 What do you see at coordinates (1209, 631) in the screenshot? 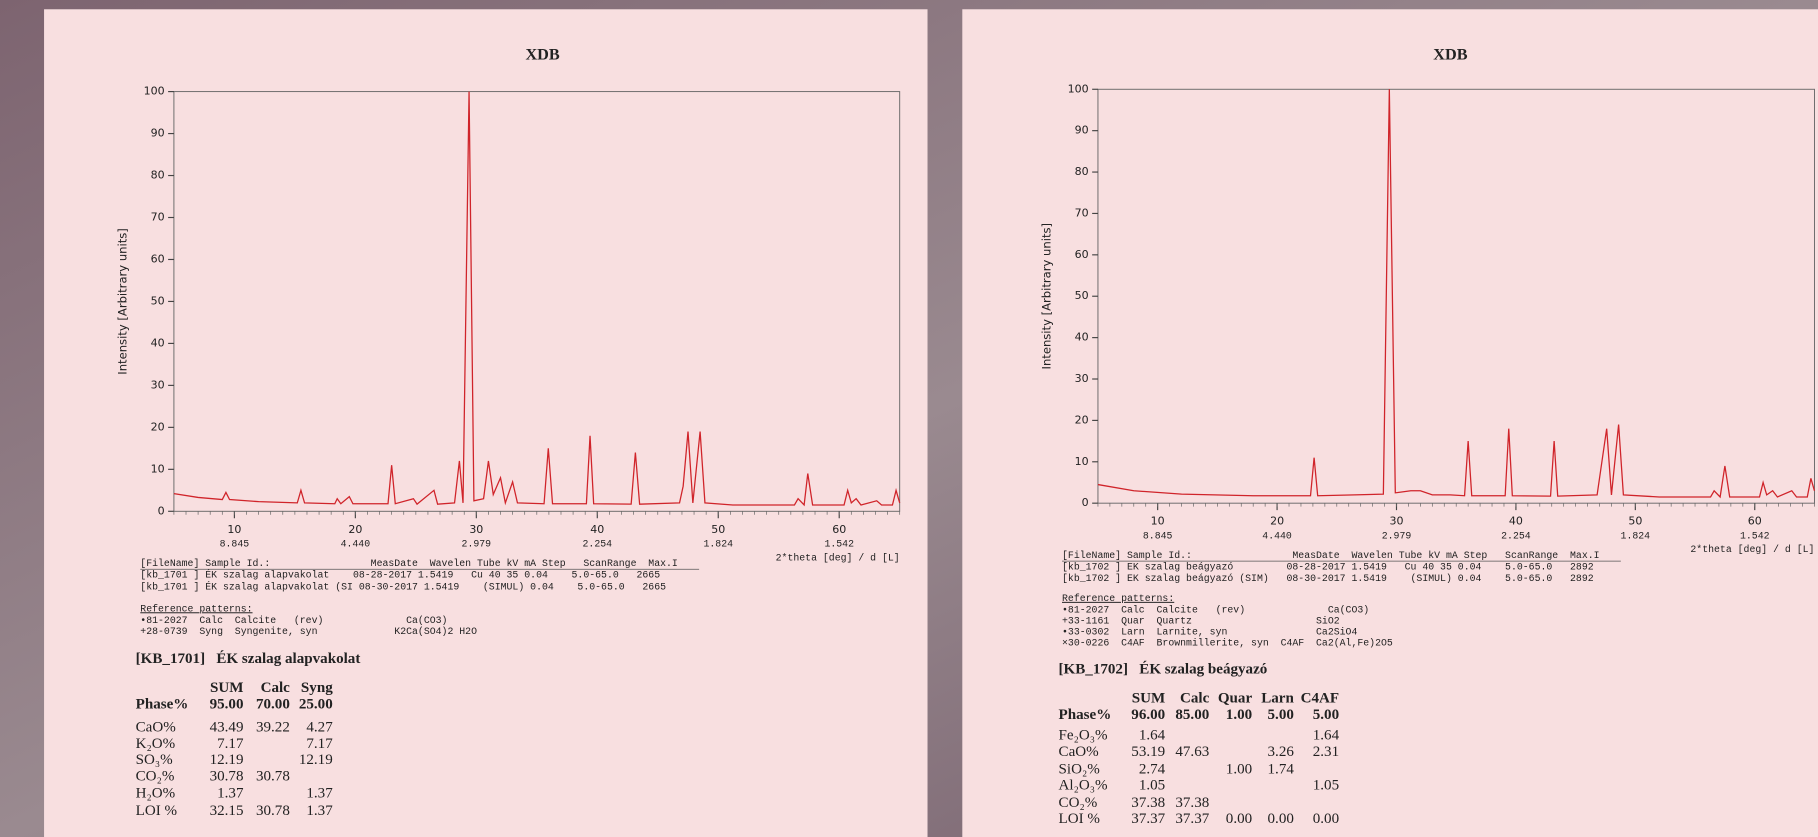
I see `reference-row: •33-0302 Larn Larnite, syn Ca2SiO4` at bounding box center [1209, 631].